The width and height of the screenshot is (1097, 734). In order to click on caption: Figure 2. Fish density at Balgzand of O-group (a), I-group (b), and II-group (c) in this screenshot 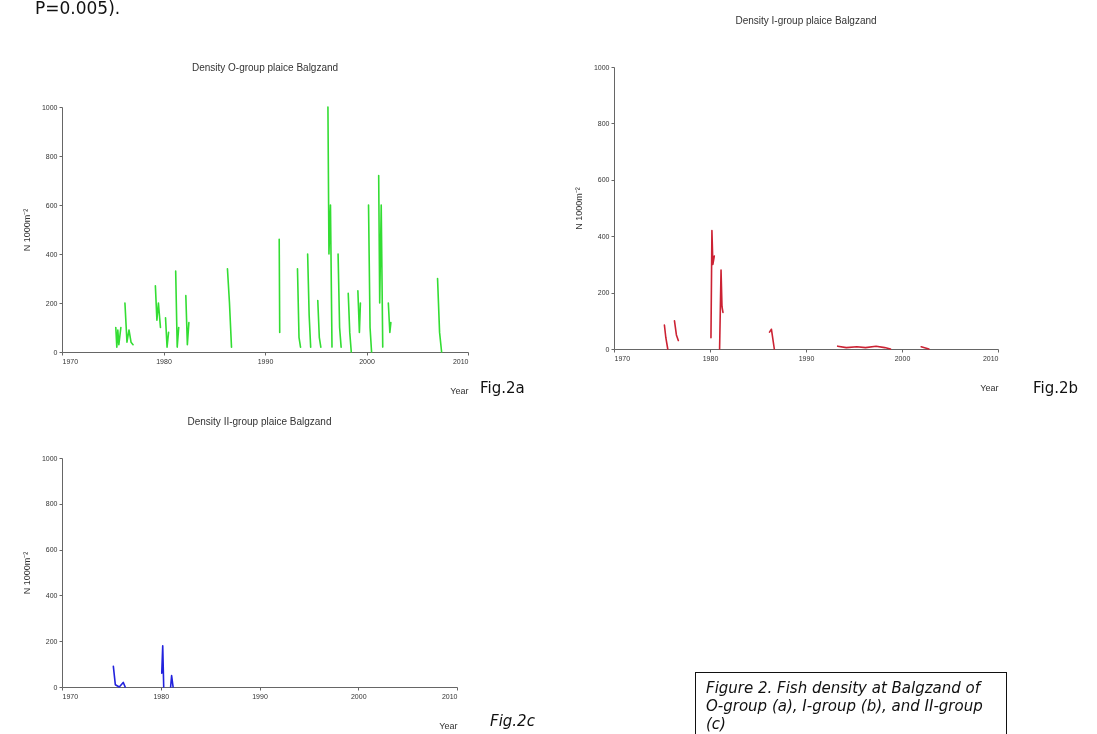, I will do `click(851, 703)`.